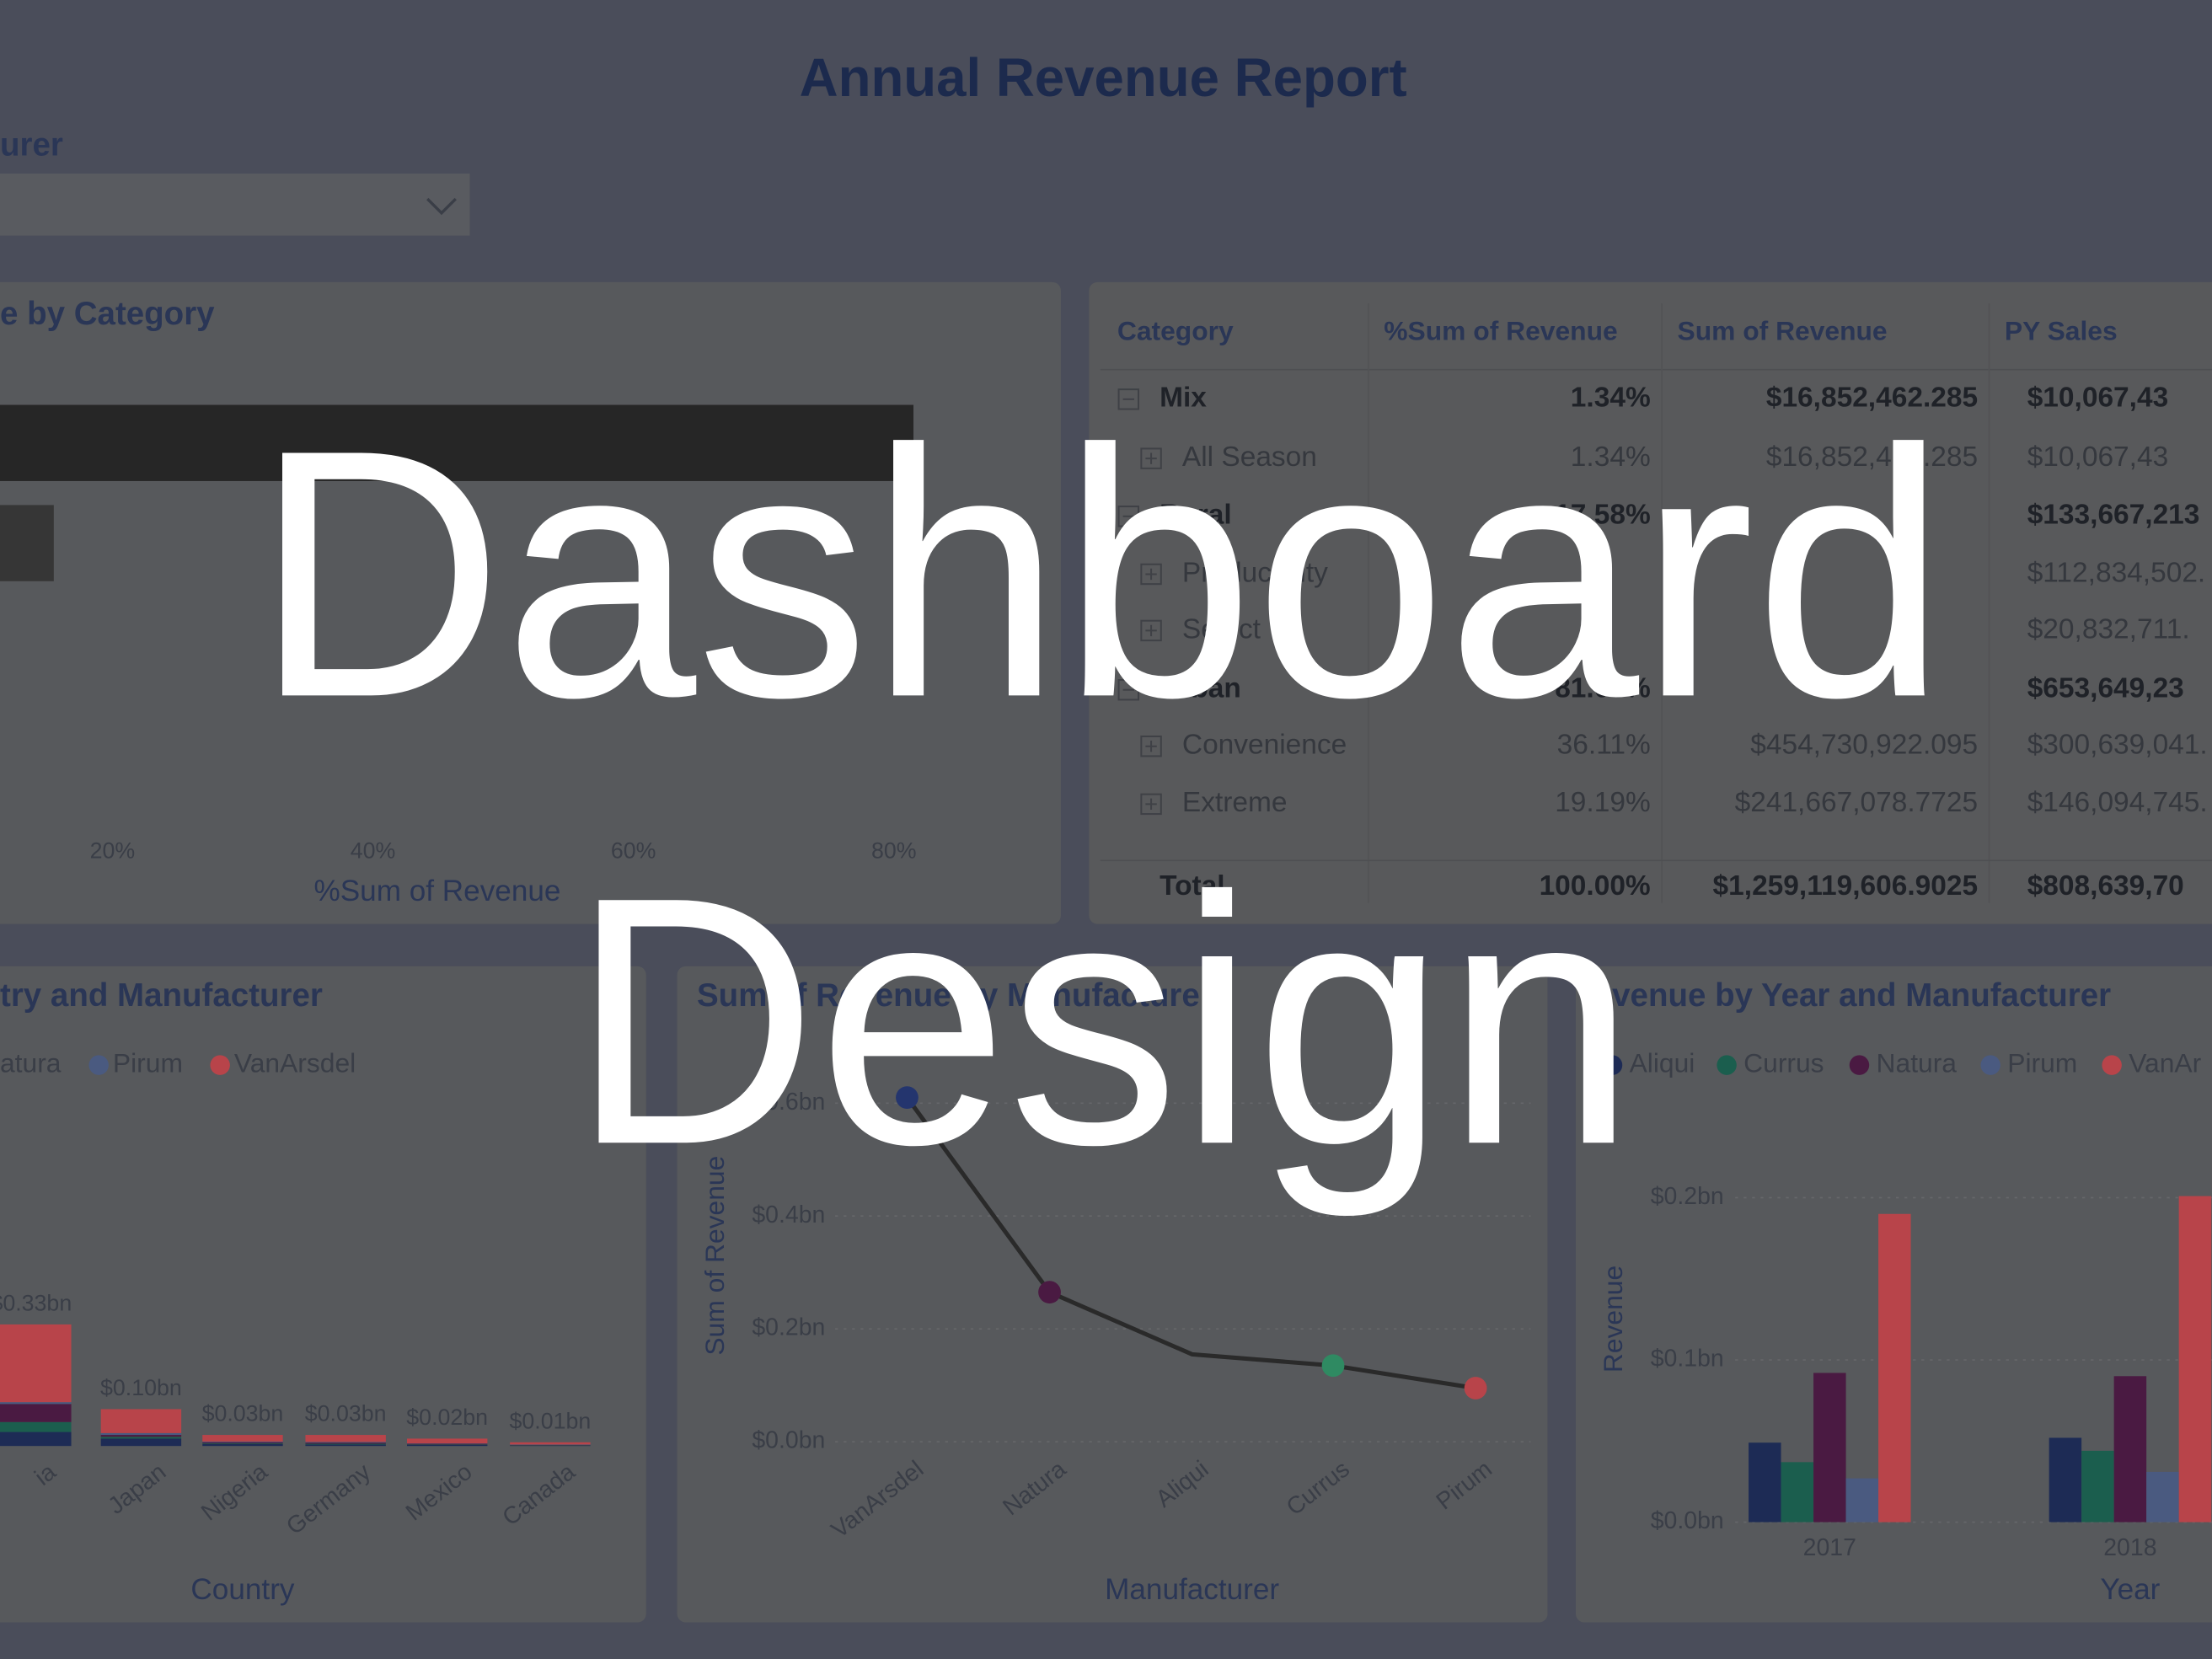 The image size is (2212, 1659). What do you see at coordinates (1201, 688) in the screenshot?
I see `row-label: Urban` at bounding box center [1201, 688].